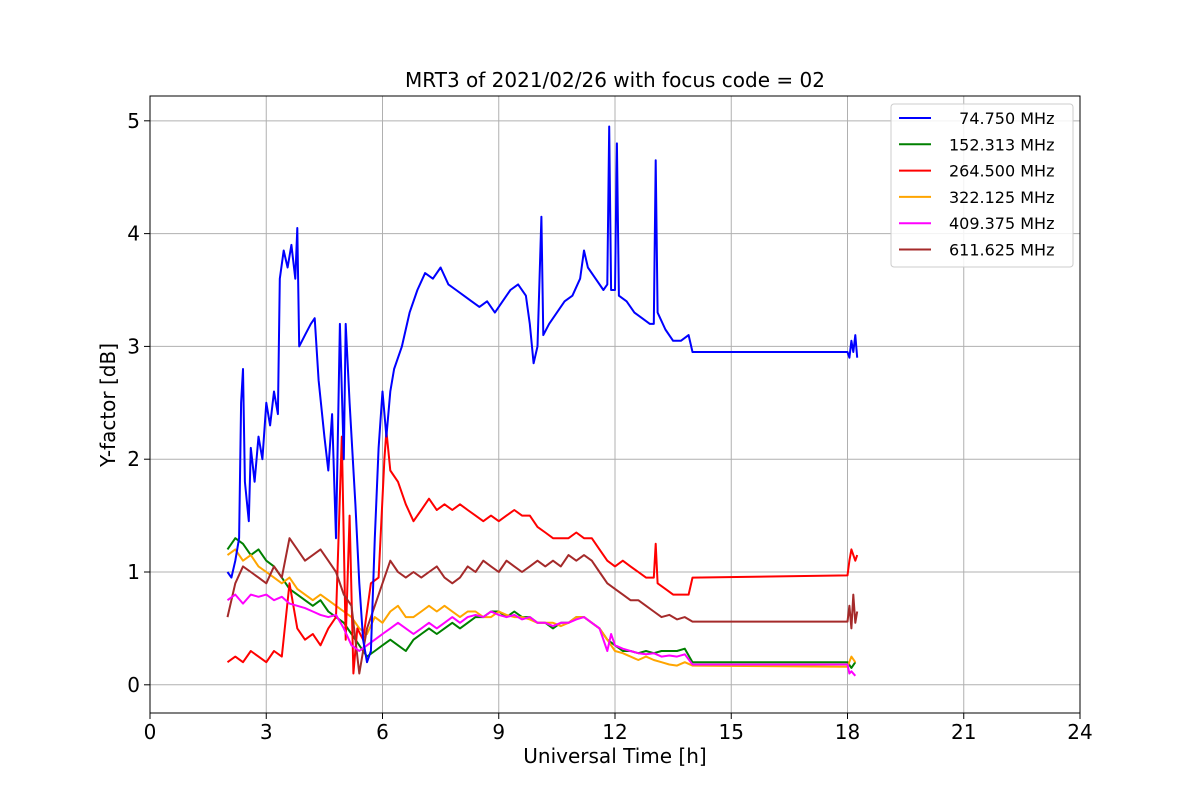 Image resolution: width=1200 pixels, height=800 pixels. Describe the element at coordinates (1001, 144) in the screenshot. I see `legend-label: 152.313 MHz` at that location.